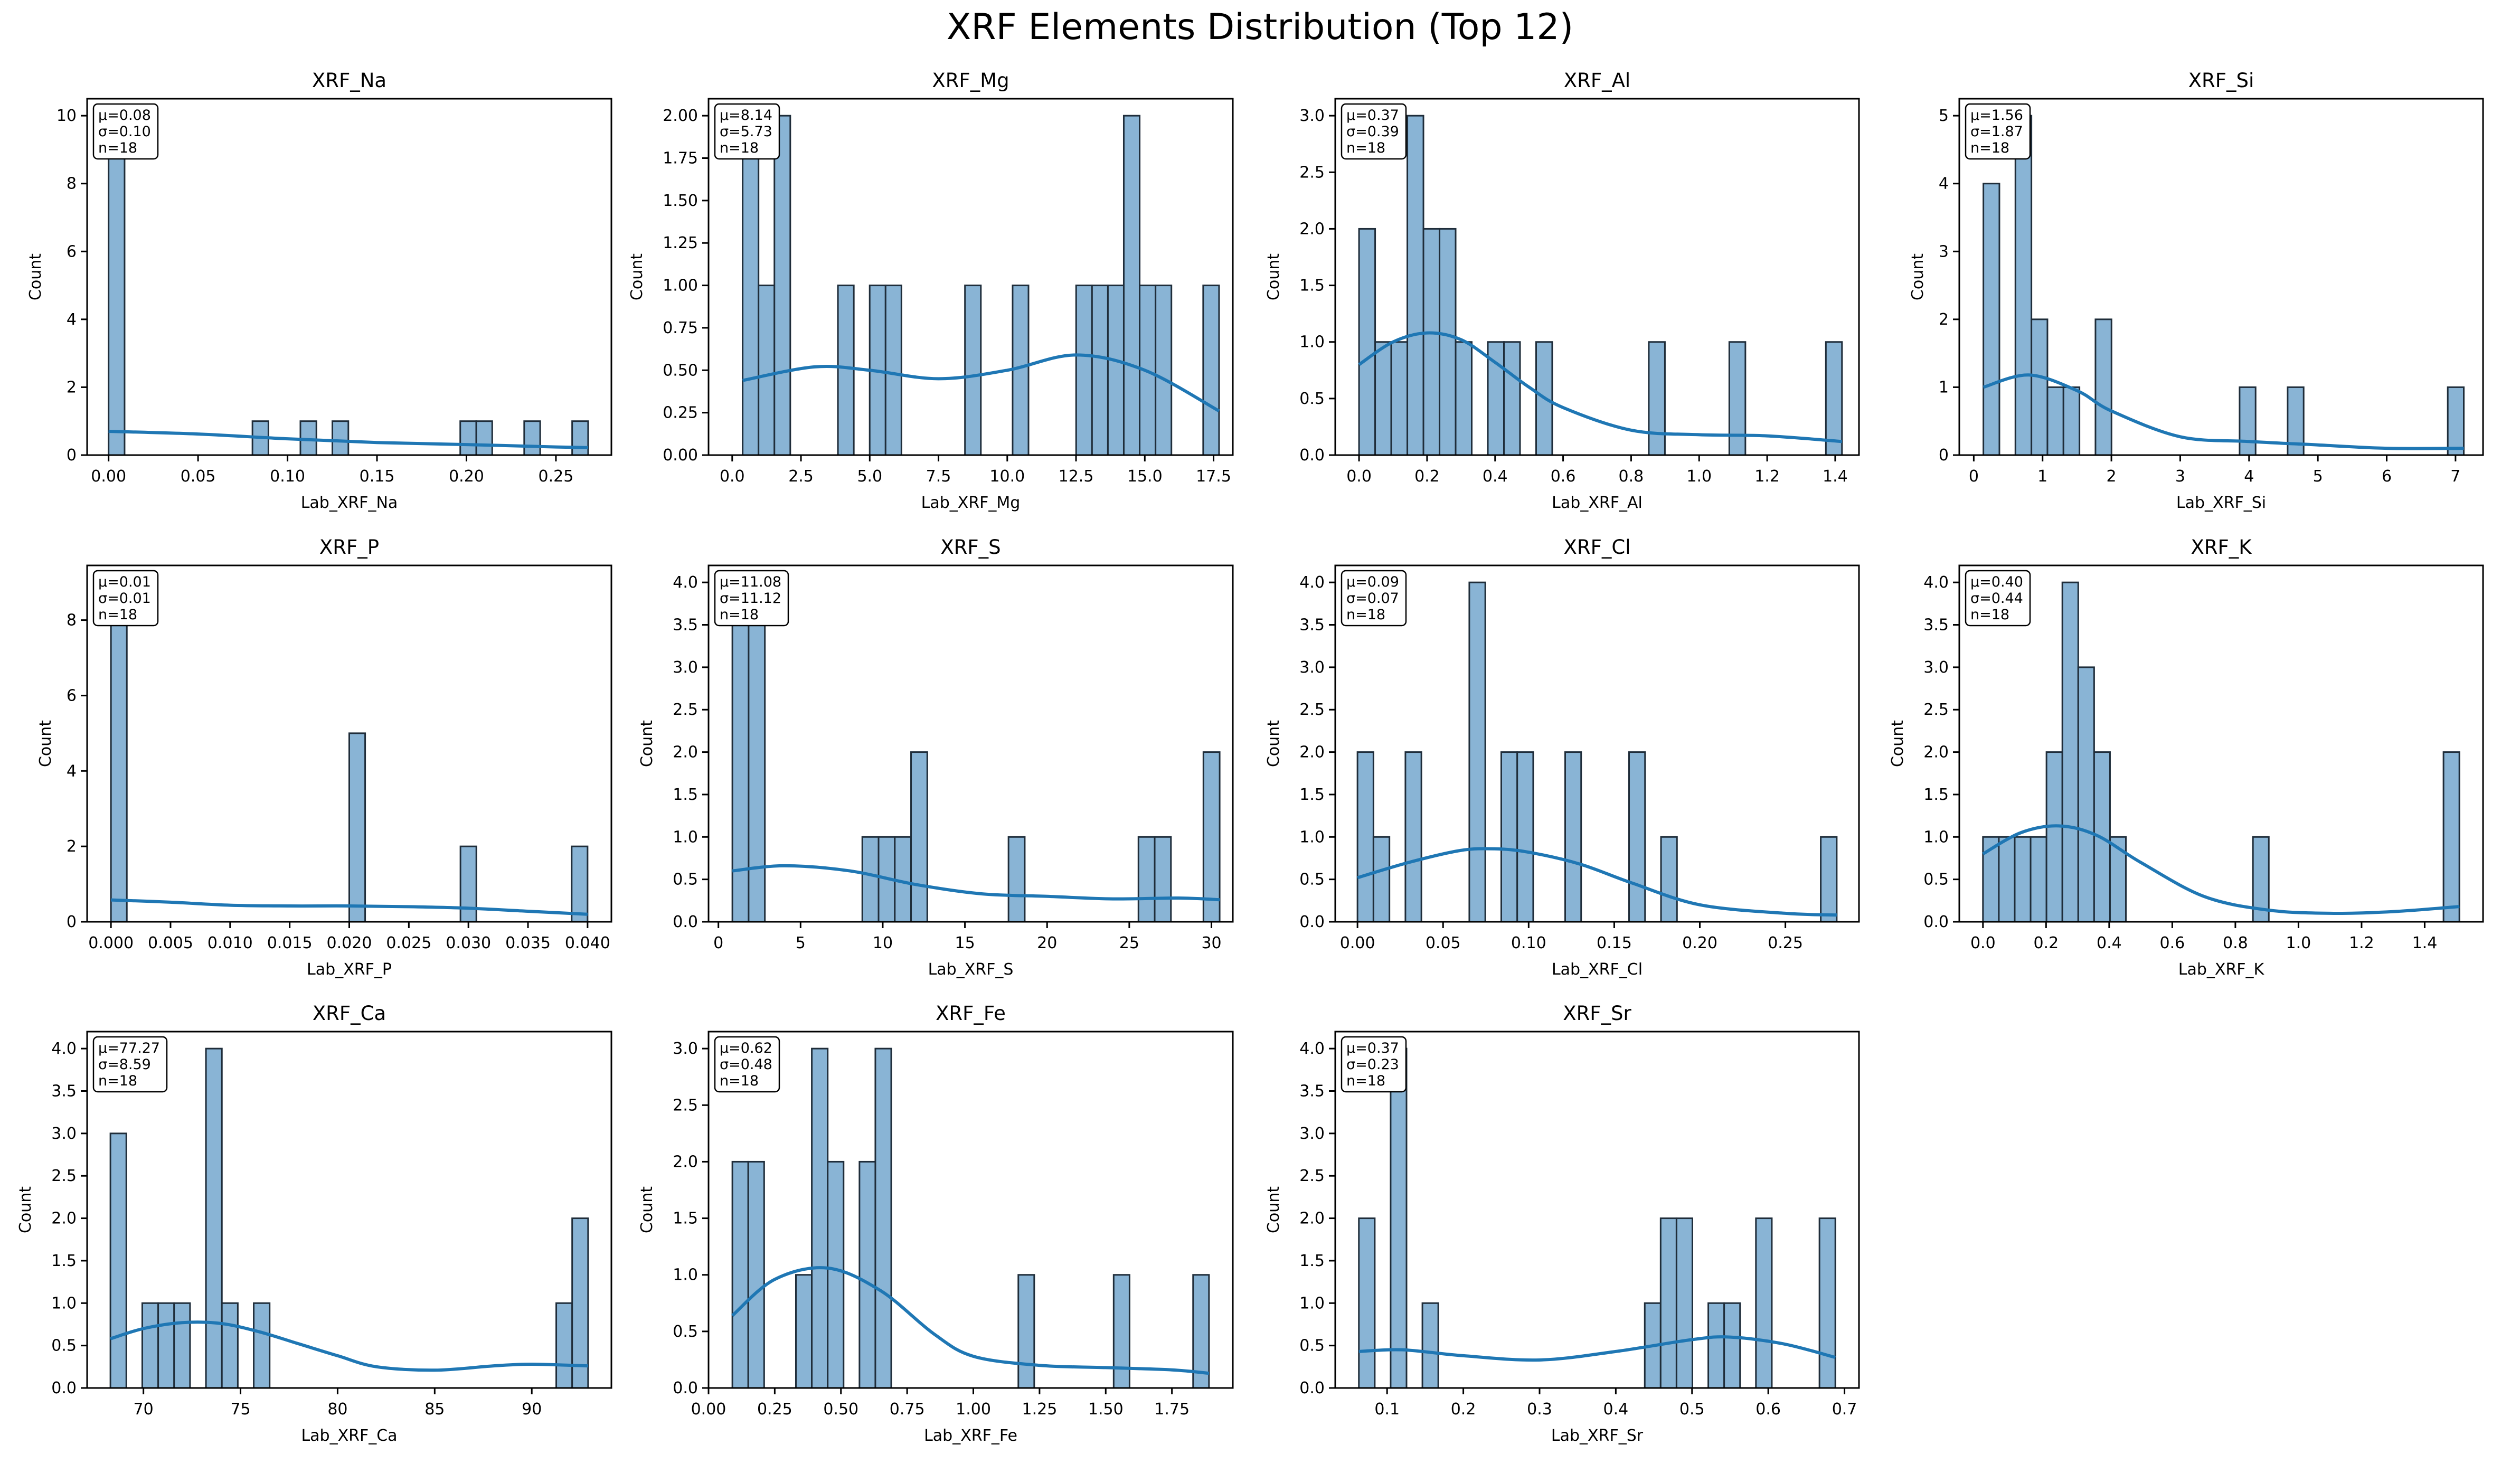 This screenshot has width=2520, height=1464. What do you see at coordinates (170, 943) in the screenshot?
I see `x-tick-label: 0.005` at bounding box center [170, 943].